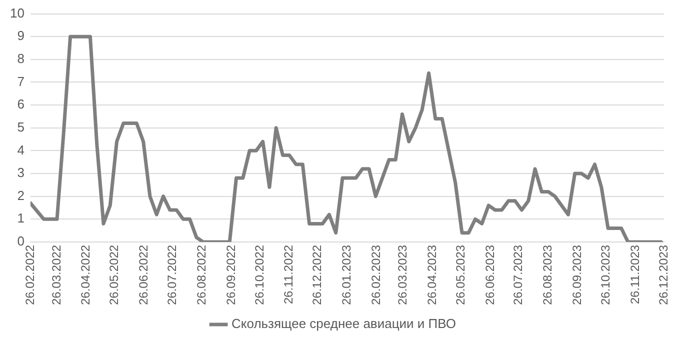 This screenshot has height=343, width=682. Describe the element at coordinates (20, 81) in the screenshot. I see `y-tick-label: 7` at that location.